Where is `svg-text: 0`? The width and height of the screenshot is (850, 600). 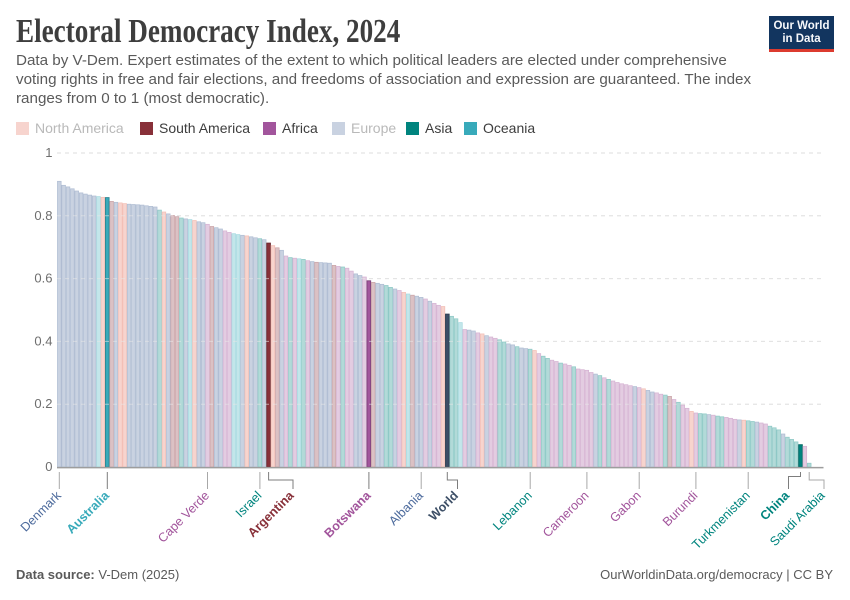 svg-text: 0 is located at coordinates (48, 466).